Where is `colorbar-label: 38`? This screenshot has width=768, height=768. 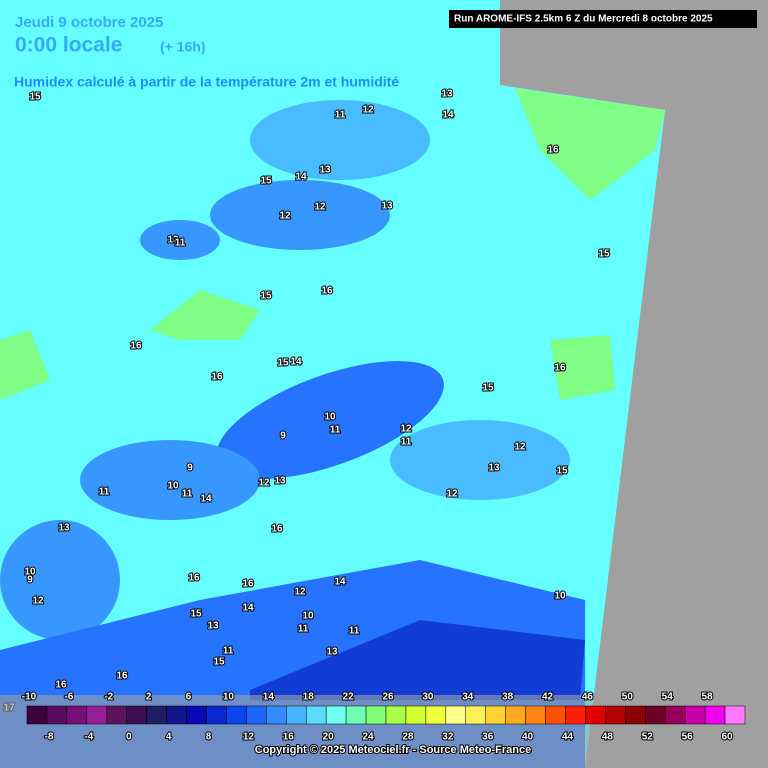
colorbar-label: 38 is located at coordinates (508, 697).